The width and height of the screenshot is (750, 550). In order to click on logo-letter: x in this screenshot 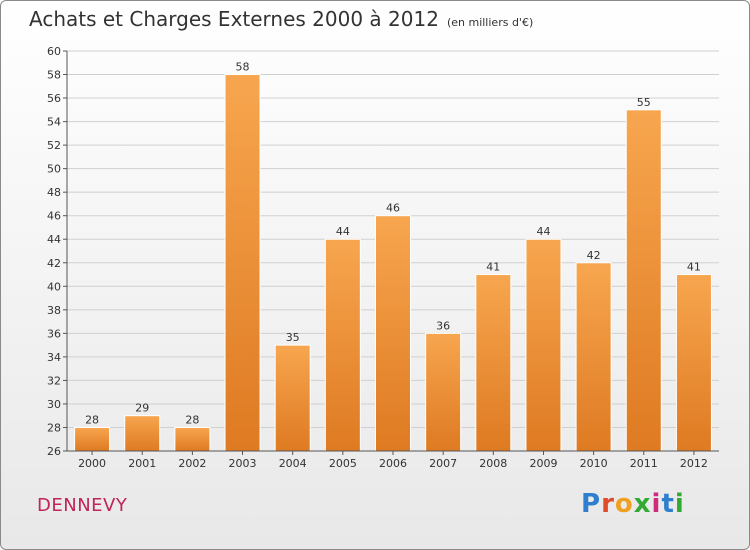, I will do `click(642, 504)`.